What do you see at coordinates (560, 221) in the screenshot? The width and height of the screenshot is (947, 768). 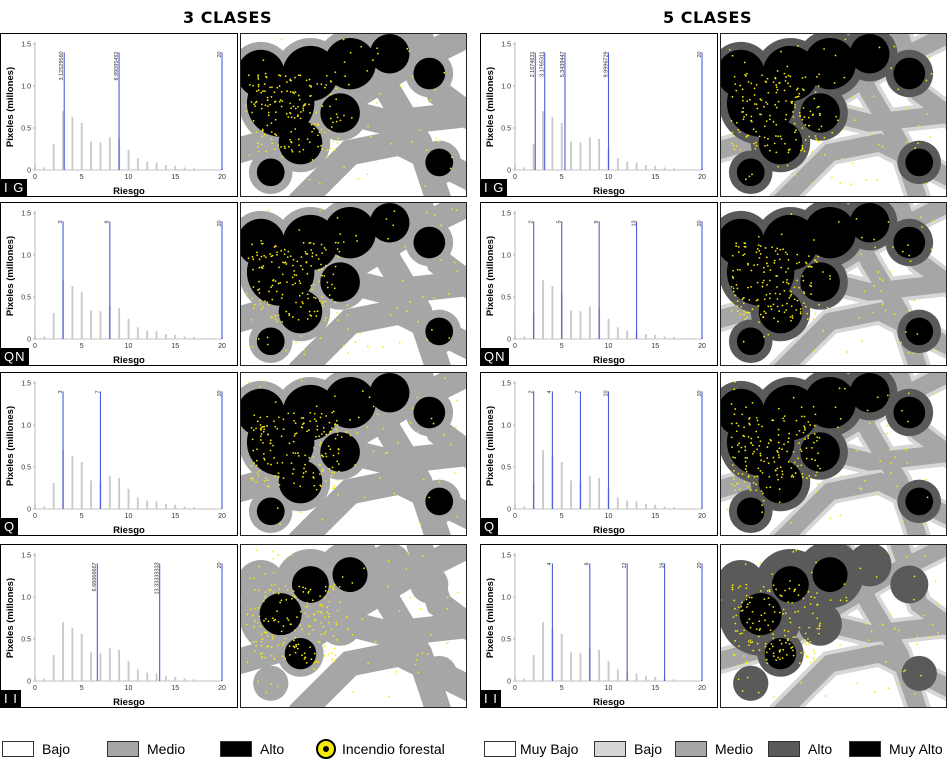 I see `class-break-label: 5` at bounding box center [560, 221].